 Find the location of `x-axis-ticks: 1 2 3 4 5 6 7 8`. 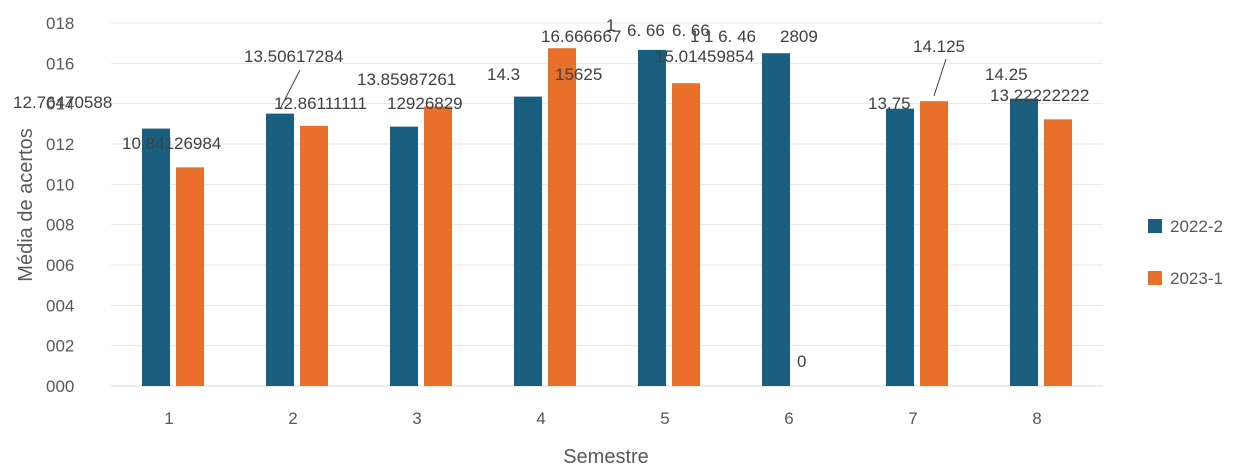

x-axis-ticks: 1 2 3 4 5 6 7 8 is located at coordinates (602, 418).